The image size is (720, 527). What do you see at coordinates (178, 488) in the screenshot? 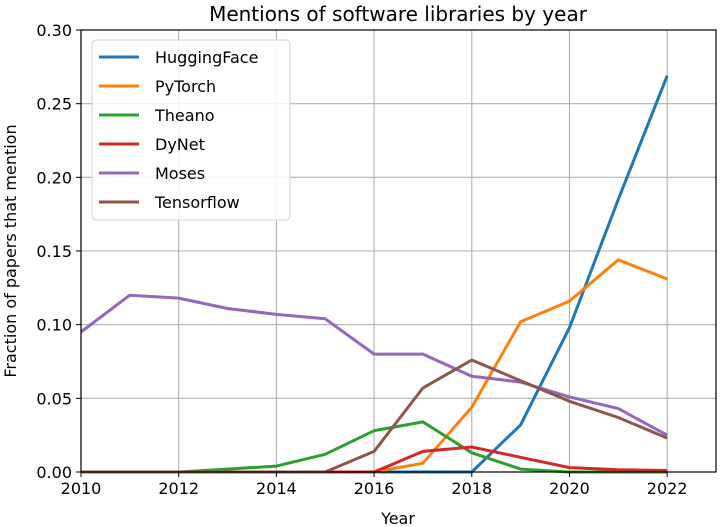
I see `x-tick-label: 2012` at bounding box center [178, 488].